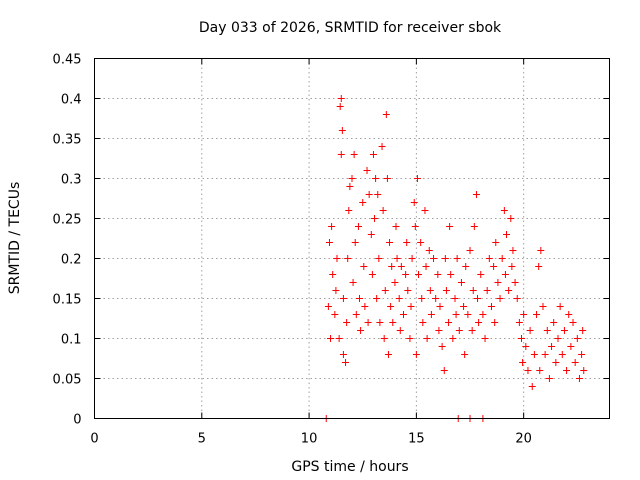 This screenshot has width=640, height=480. I want to click on y-tick-label: 0.4, so click(71, 100).